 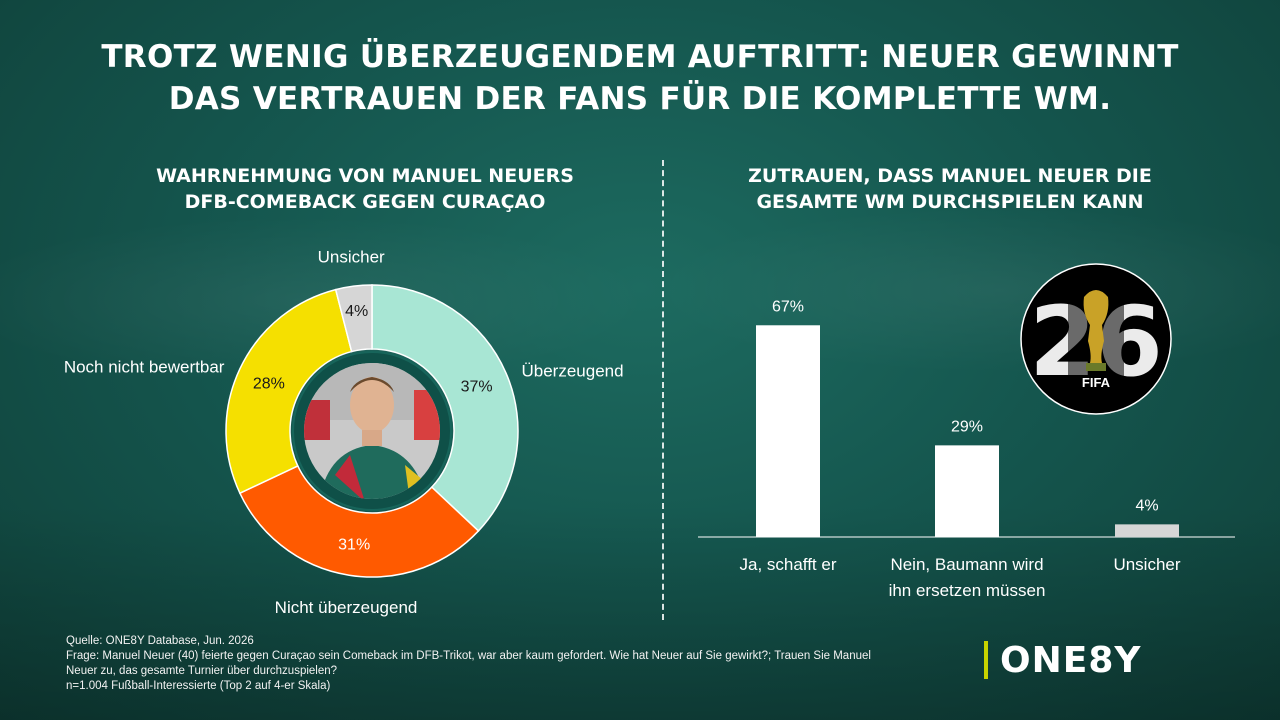 I want to click on bar-category-label-unsicher: Unsicher, so click(x=1146, y=564).